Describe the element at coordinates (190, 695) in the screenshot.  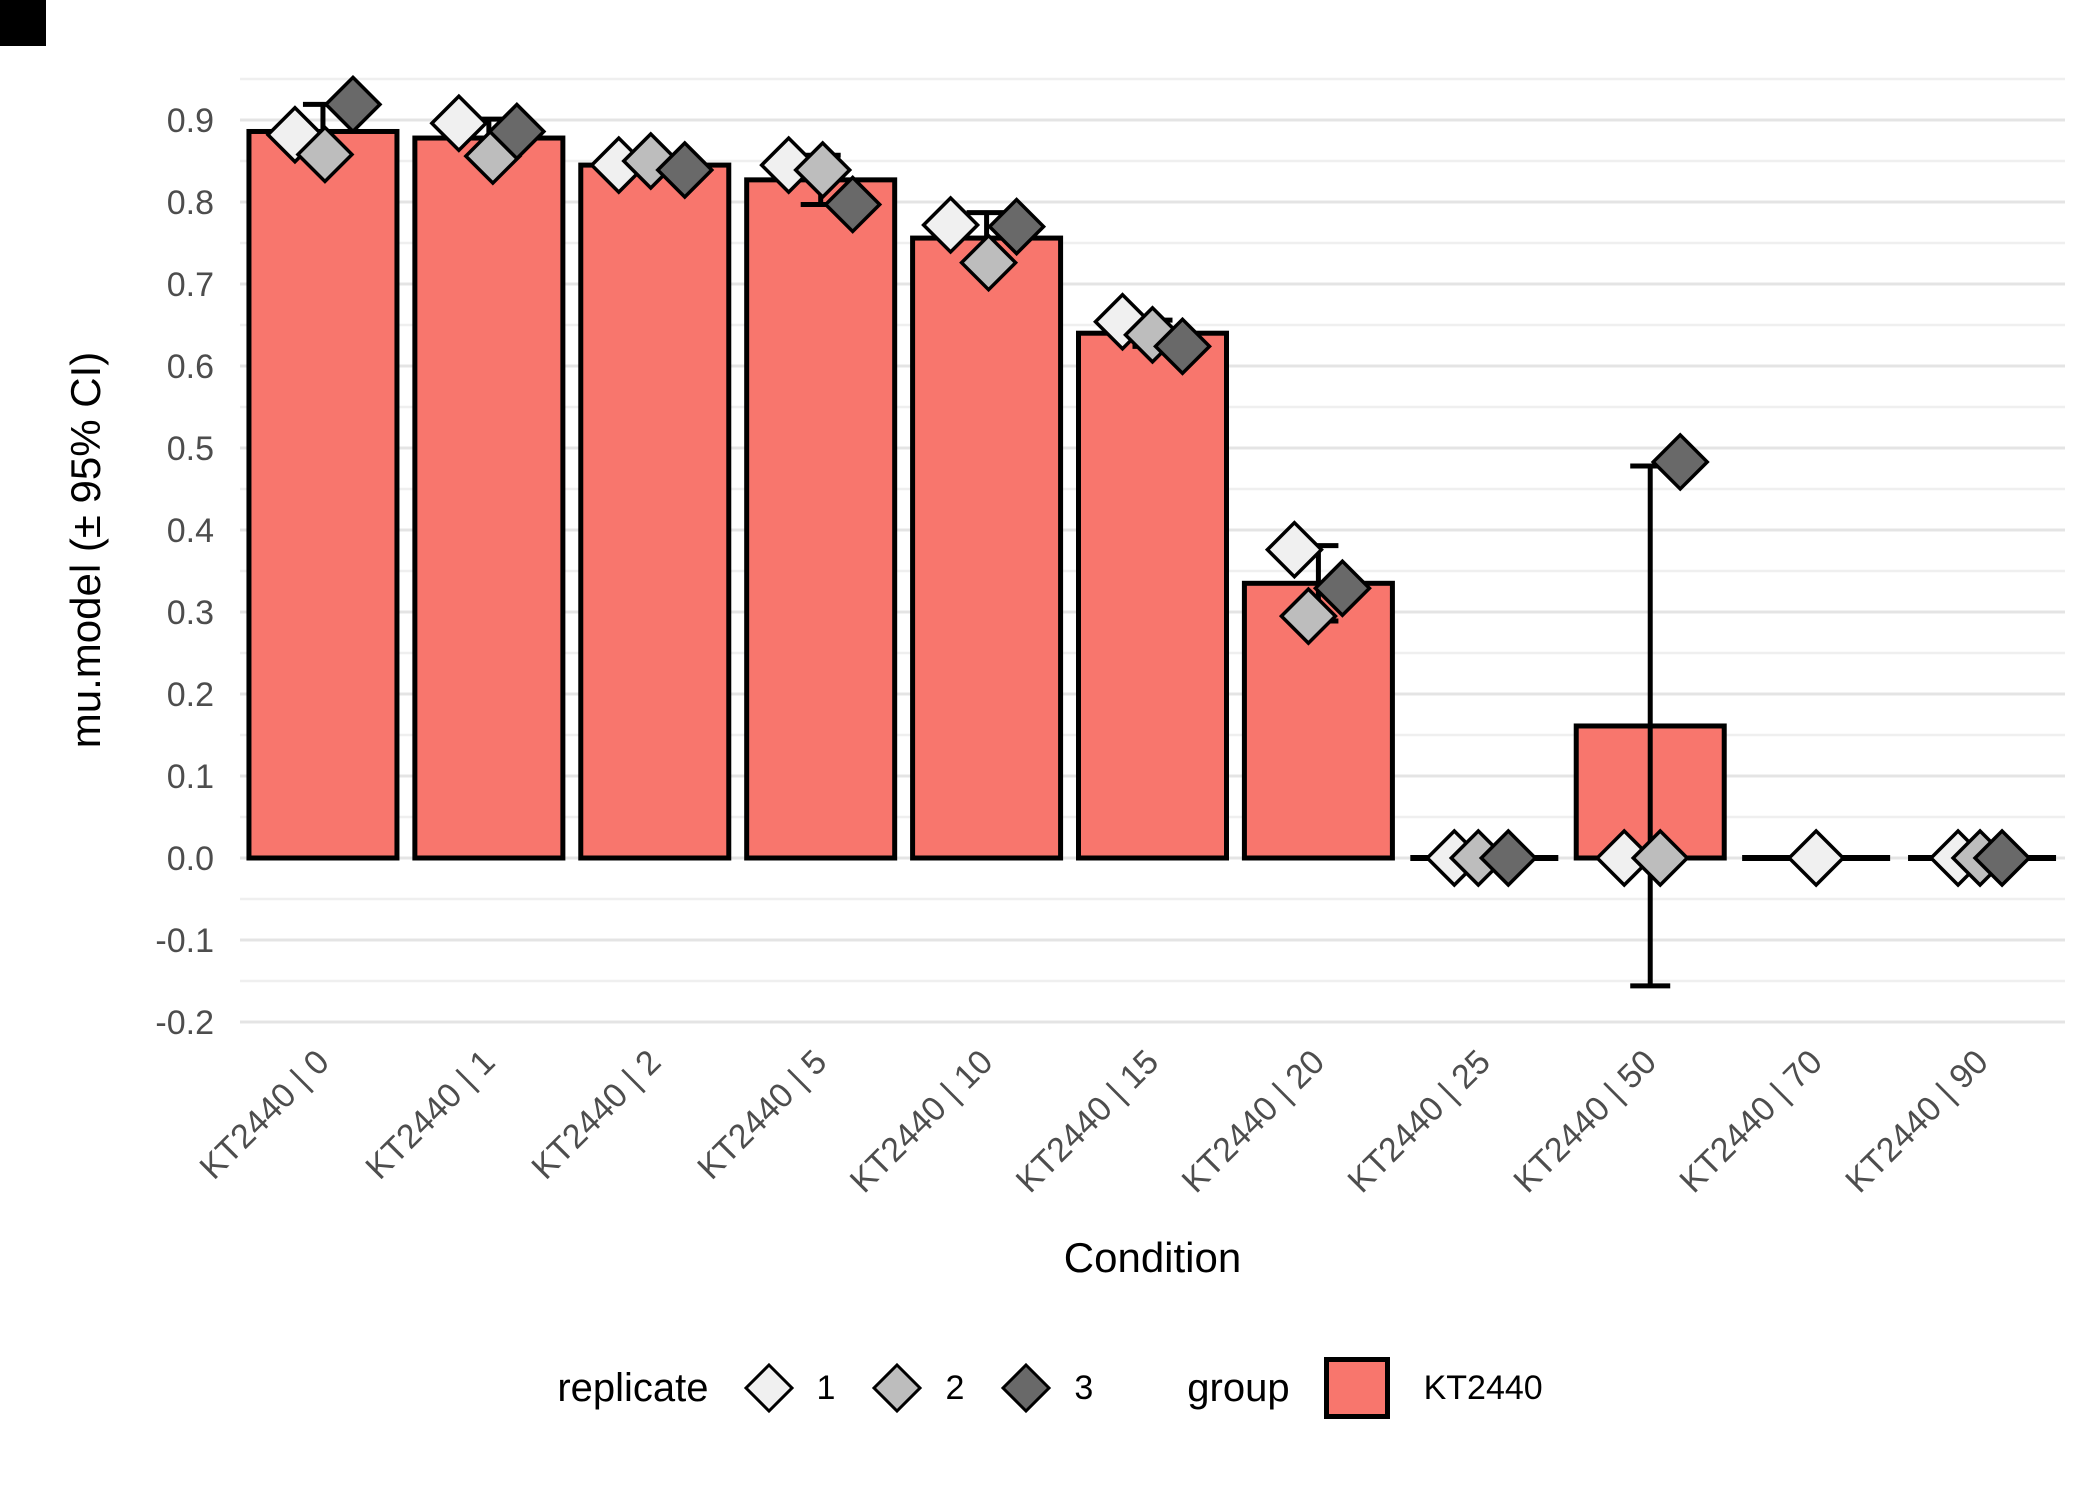
I see `y-tick-label: 0.2` at that location.